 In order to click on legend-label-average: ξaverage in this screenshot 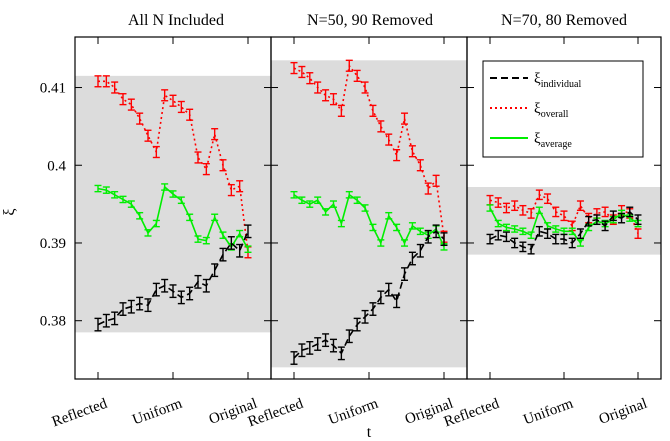, I will do `click(553, 140)`.